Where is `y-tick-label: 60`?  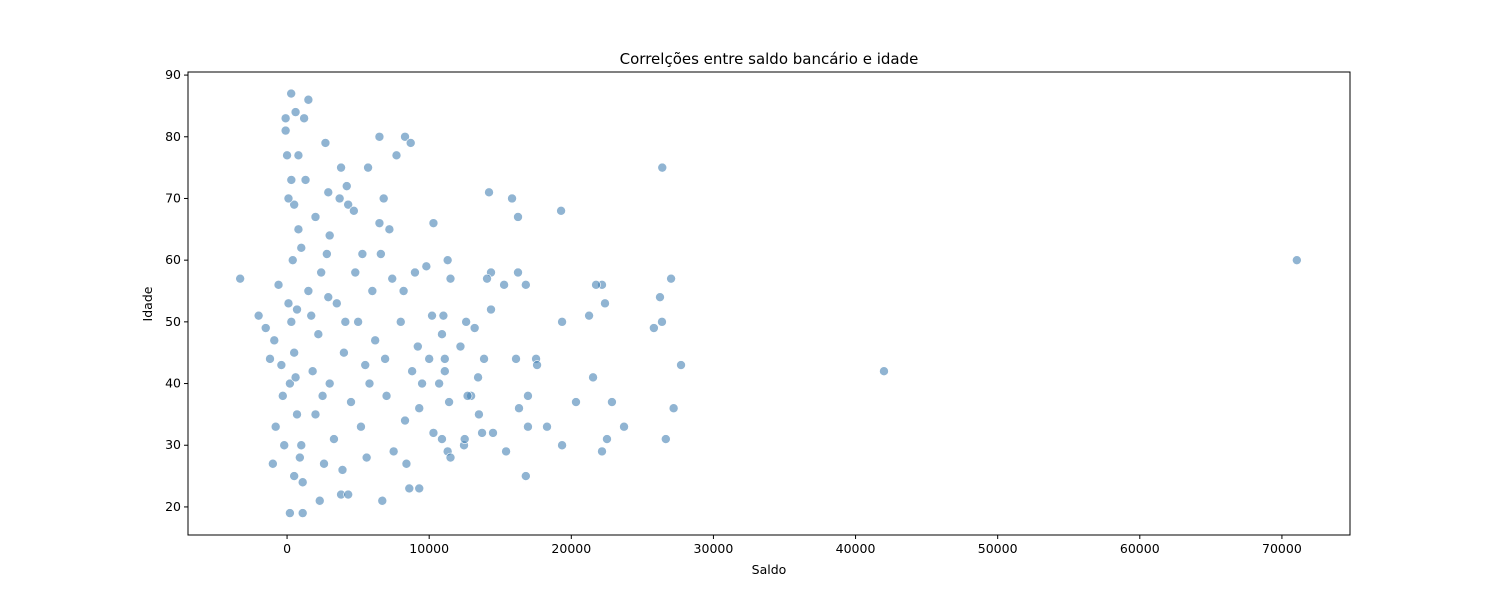
y-tick-label: 60 is located at coordinates (173, 259).